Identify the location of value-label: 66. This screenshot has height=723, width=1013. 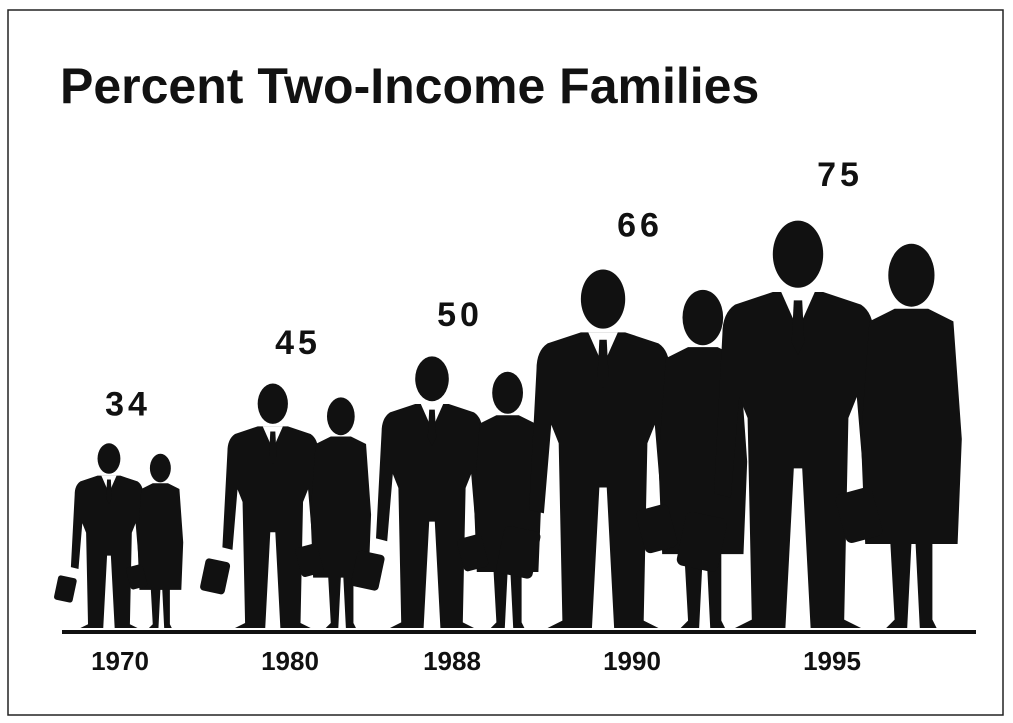
(640, 225).